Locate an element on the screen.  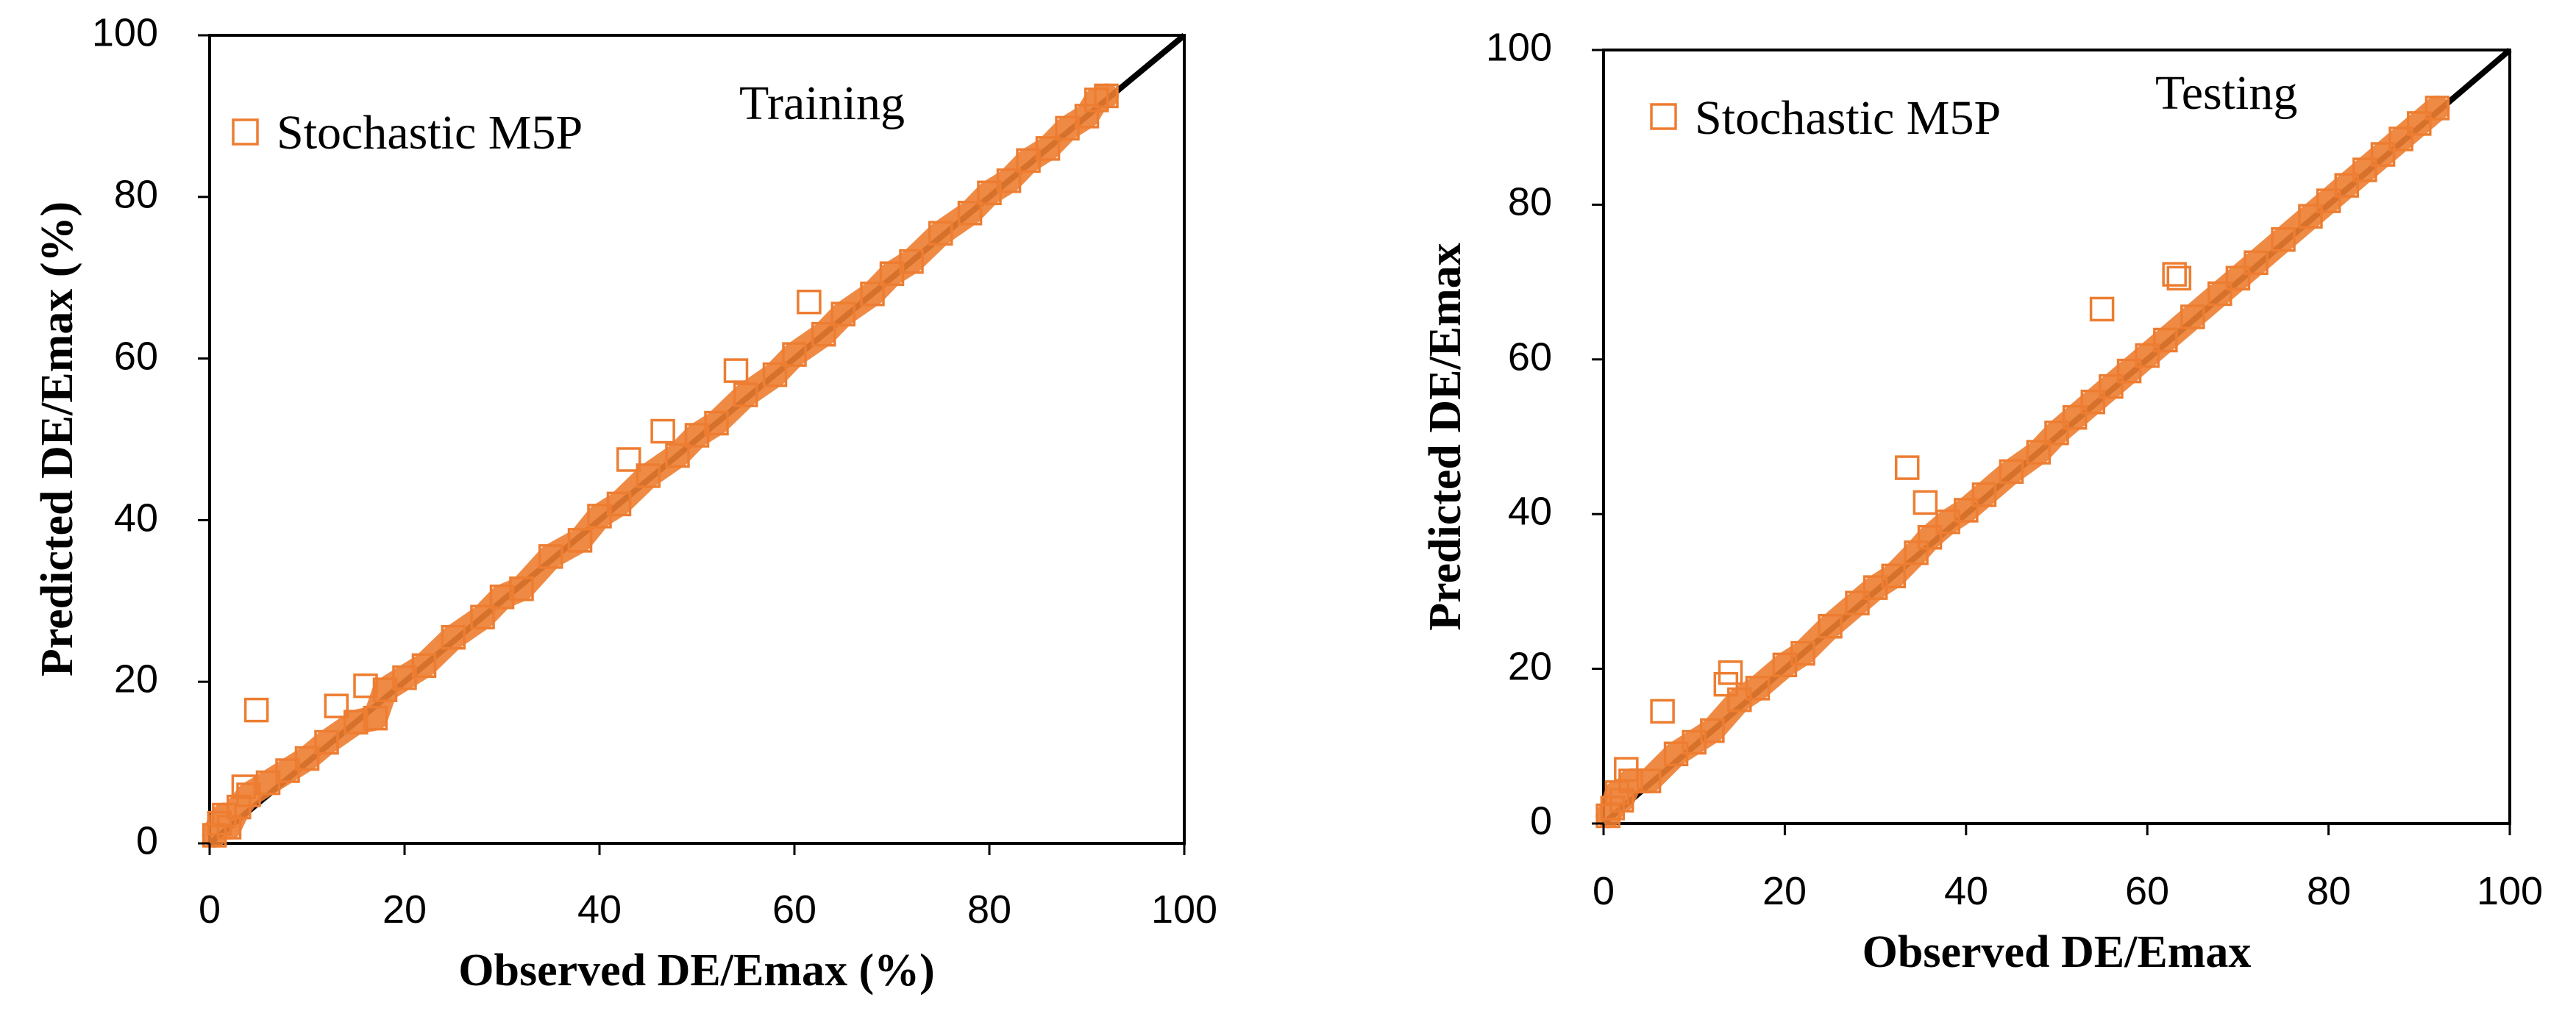
y-tick-label: 20 is located at coordinates (1530, 666).